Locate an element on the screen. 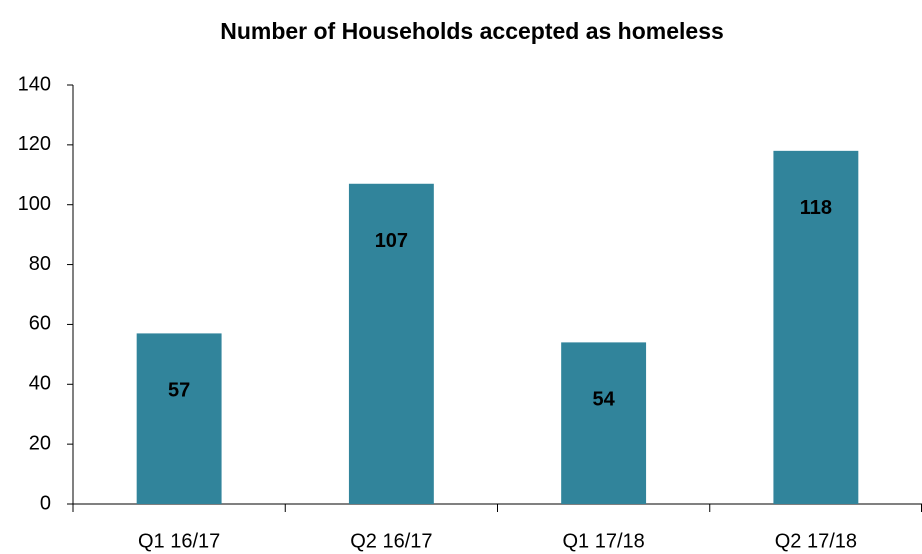 The width and height of the screenshot is (922, 554). x-tick-label: Q2 16/17 is located at coordinates (391, 541).